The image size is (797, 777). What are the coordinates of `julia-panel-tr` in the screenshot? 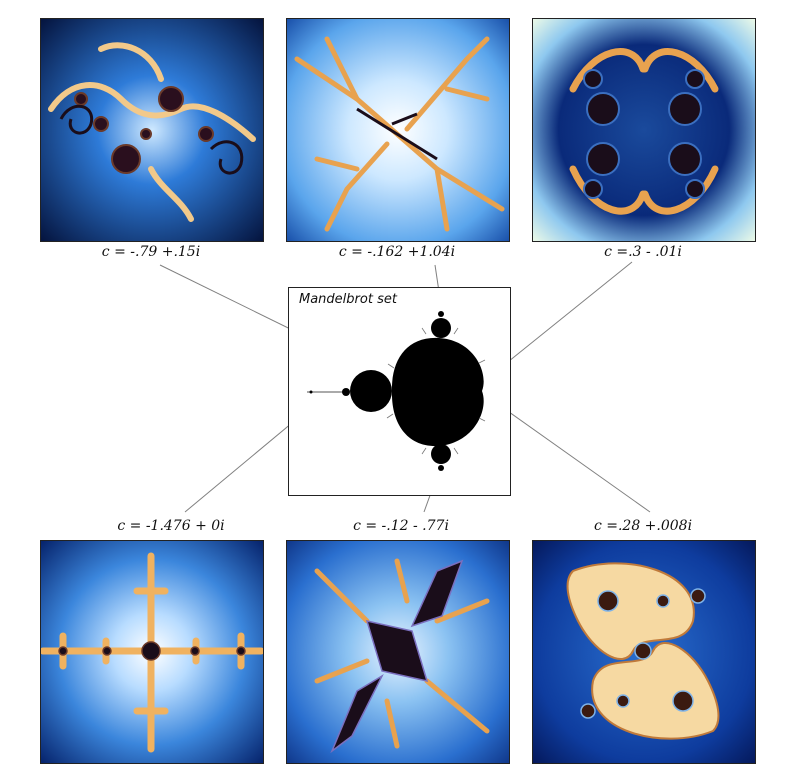 It's located at (644, 130).